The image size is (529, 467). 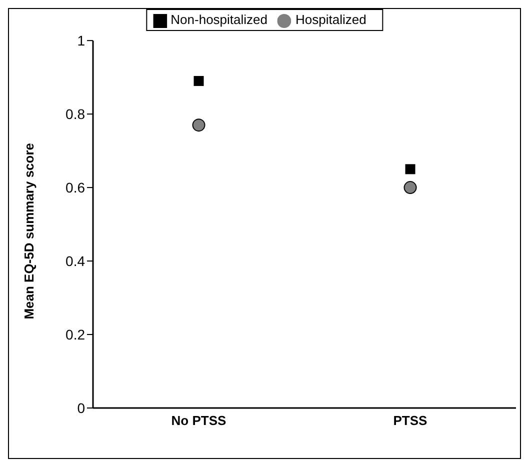 What do you see at coordinates (81, 408) in the screenshot?
I see `y-tick-label: 0` at bounding box center [81, 408].